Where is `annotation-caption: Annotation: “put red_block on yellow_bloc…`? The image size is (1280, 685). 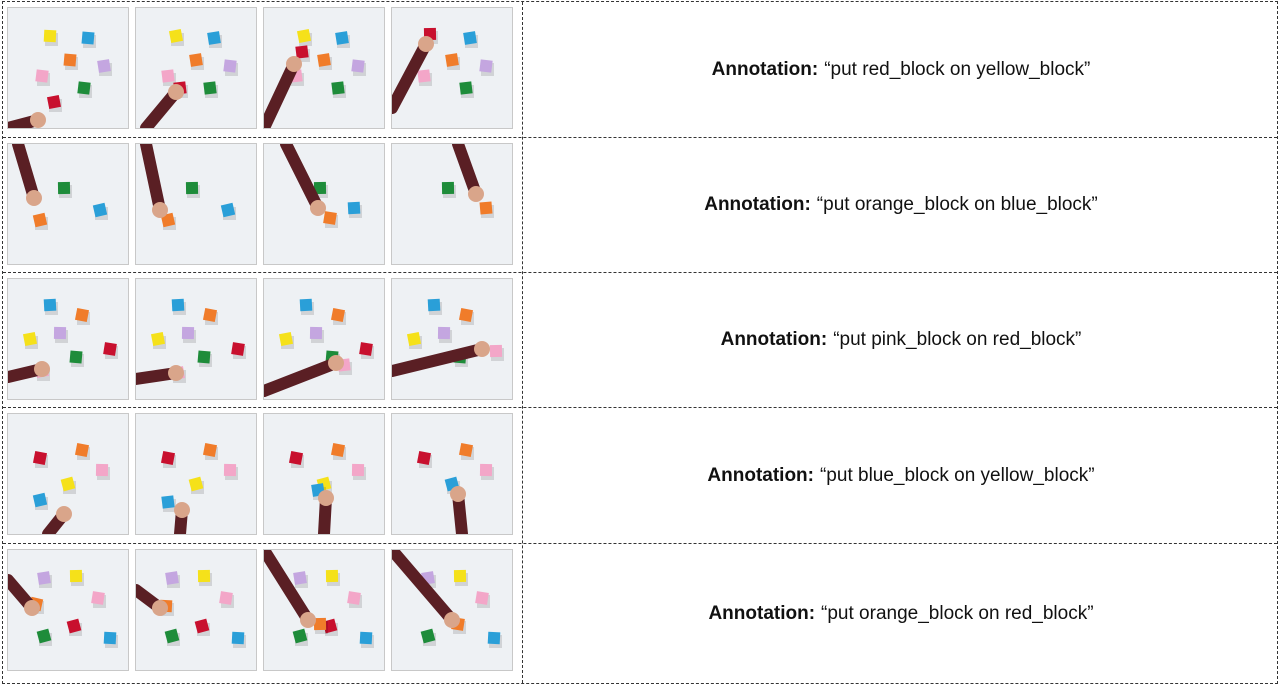
annotation-caption: Annotation: “put red_block on yellow_bloc… is located at coordinates (901, 69).